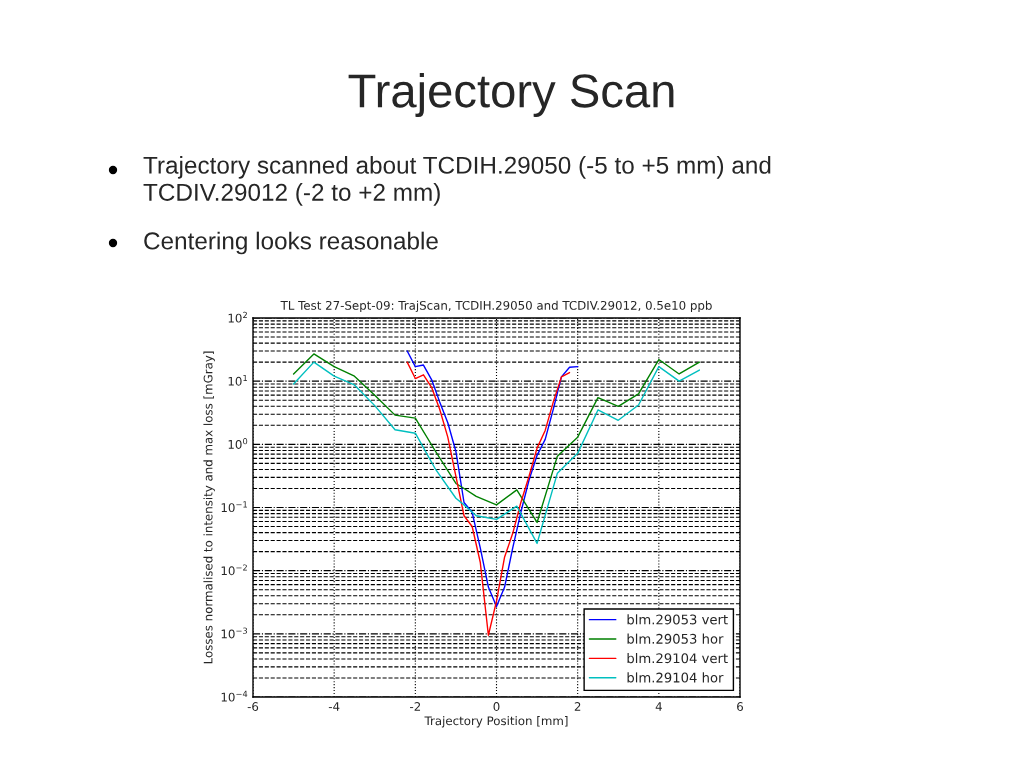 The height and width of the screenshot is (768, 1024). What do you see at coordinates (253, 706) in the screenshot?
I see `x-tick-label: -6` at bounding box center [253, 706].